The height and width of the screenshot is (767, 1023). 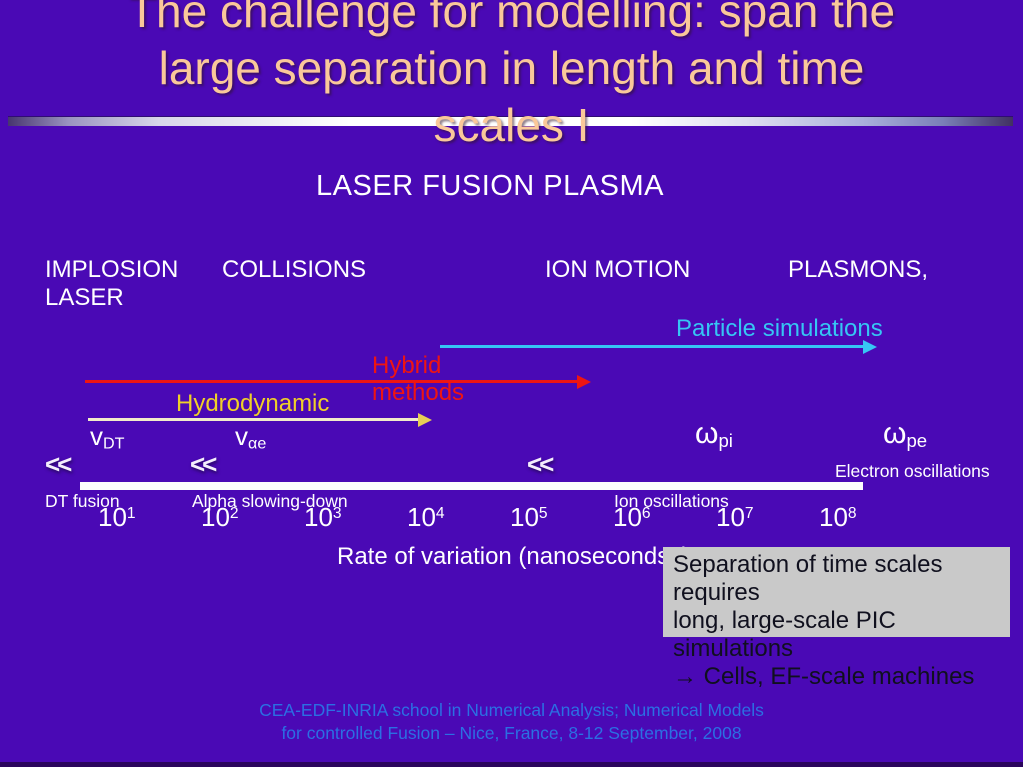 What do you see at coordinates (82, 501) in the screenshot?
I see `label-dt-fusion: DT fusion` at bounding box center [82, 501].